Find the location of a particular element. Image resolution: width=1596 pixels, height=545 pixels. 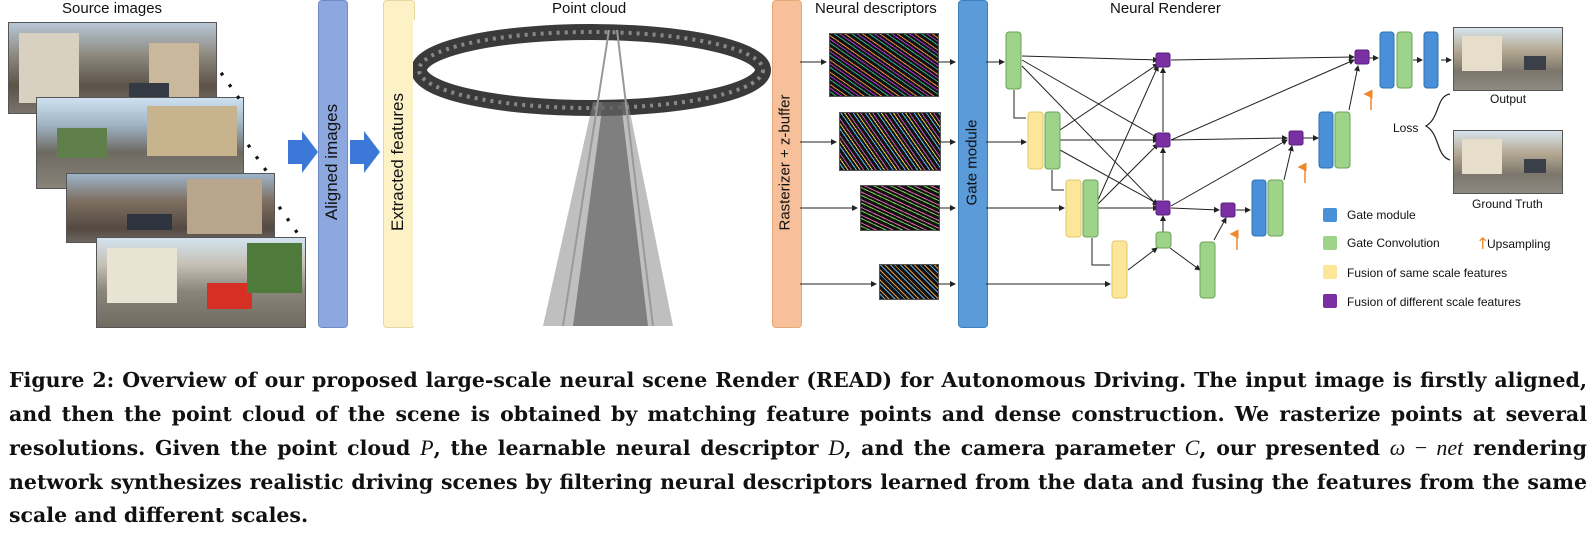

rasterizer-bar is located at coordinates (787, 164).